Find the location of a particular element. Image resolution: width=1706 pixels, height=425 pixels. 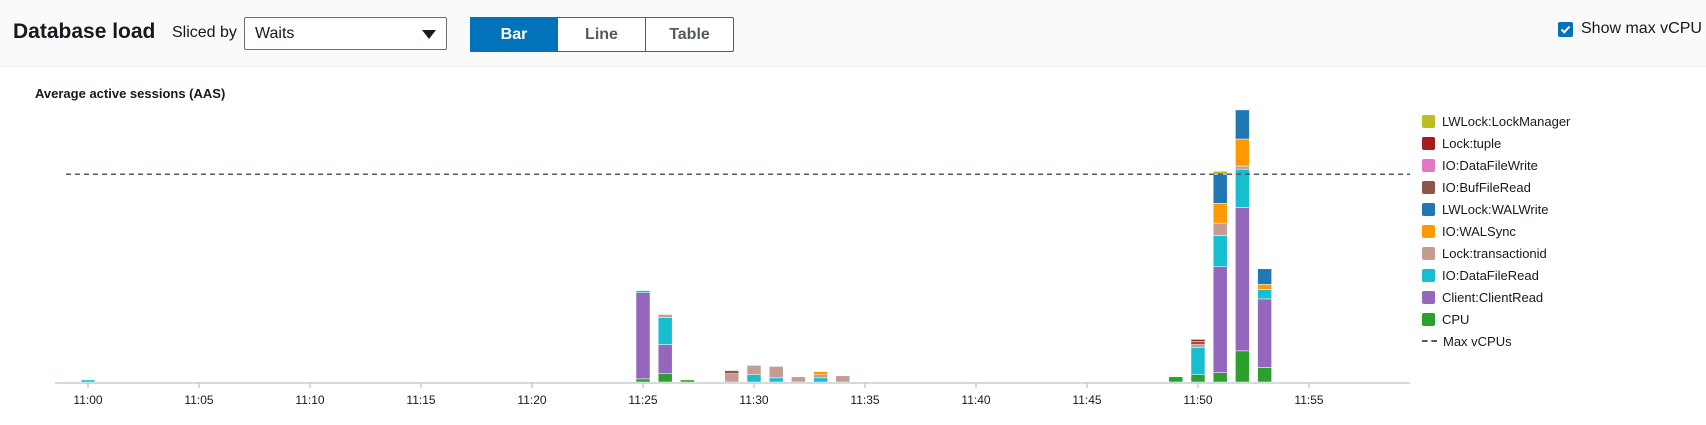

legend-item: Client:ClientRead is located at coordinates (1496, 297).